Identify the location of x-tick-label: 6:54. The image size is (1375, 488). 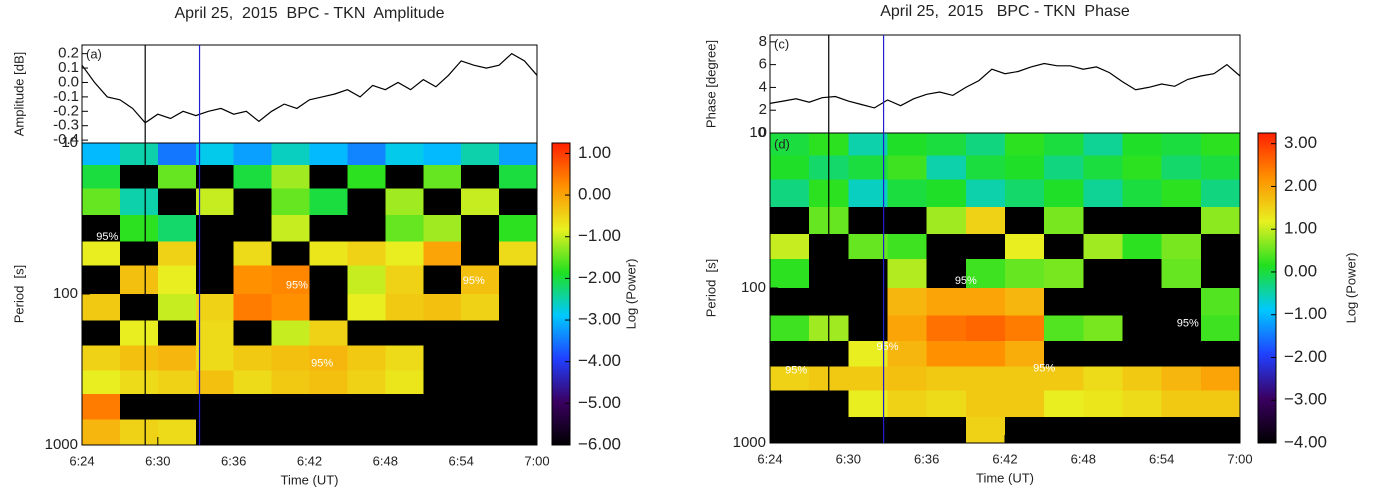
(461, 460).